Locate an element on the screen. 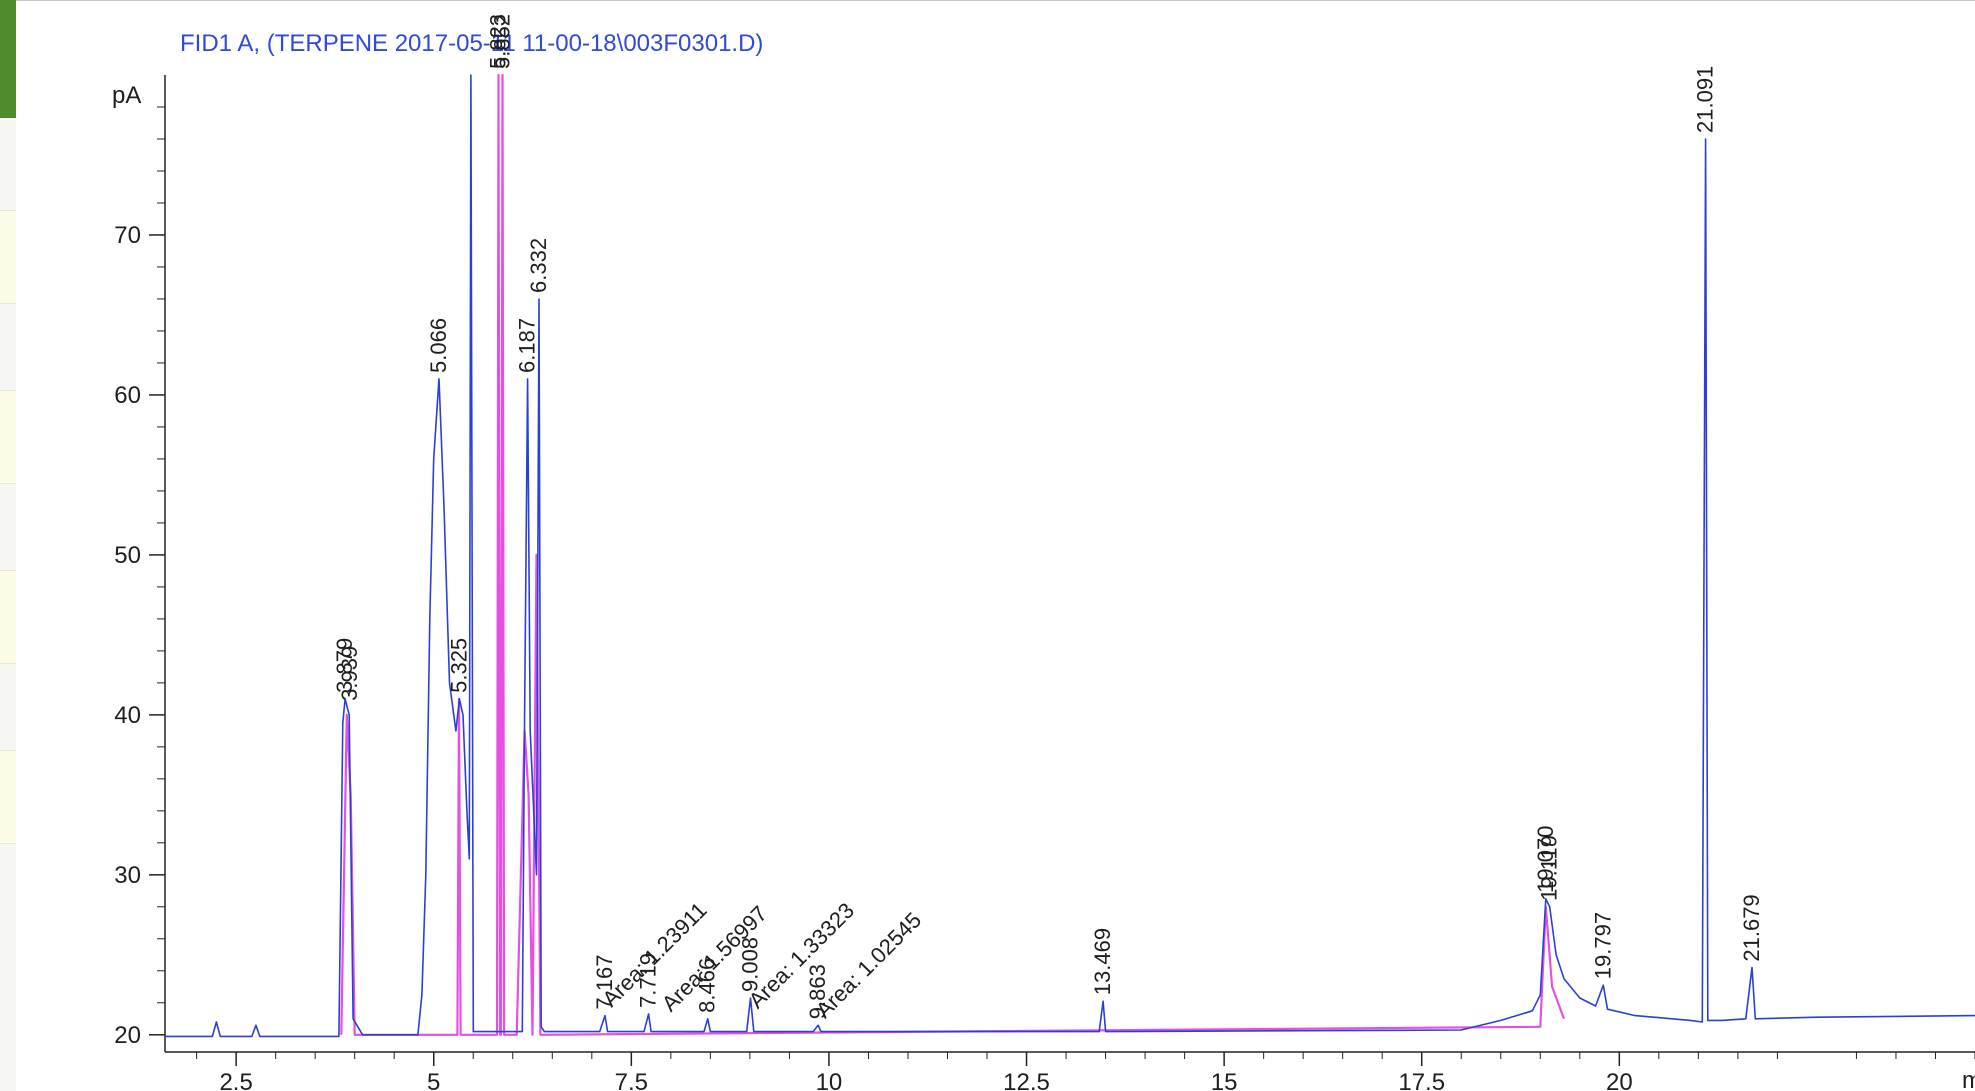 This screenshot has height=1091, width=1975. x-tick-label: 12.5 is located at coordinates (1026, 1080).